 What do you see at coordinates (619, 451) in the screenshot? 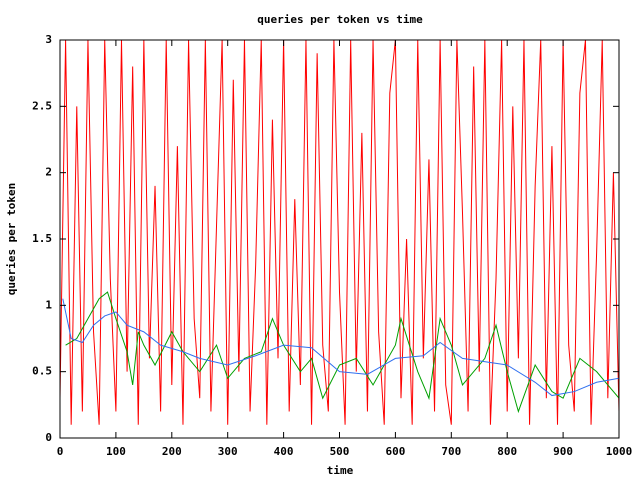
I see `x-tick-label: 1000` at bounding box center [619, 451].